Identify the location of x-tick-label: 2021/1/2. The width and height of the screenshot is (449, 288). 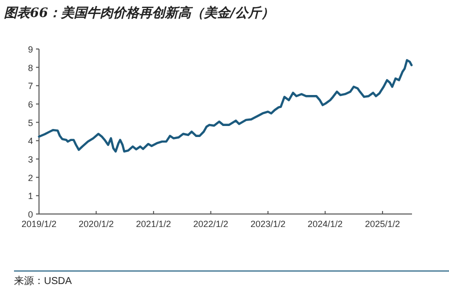
(154, 224).